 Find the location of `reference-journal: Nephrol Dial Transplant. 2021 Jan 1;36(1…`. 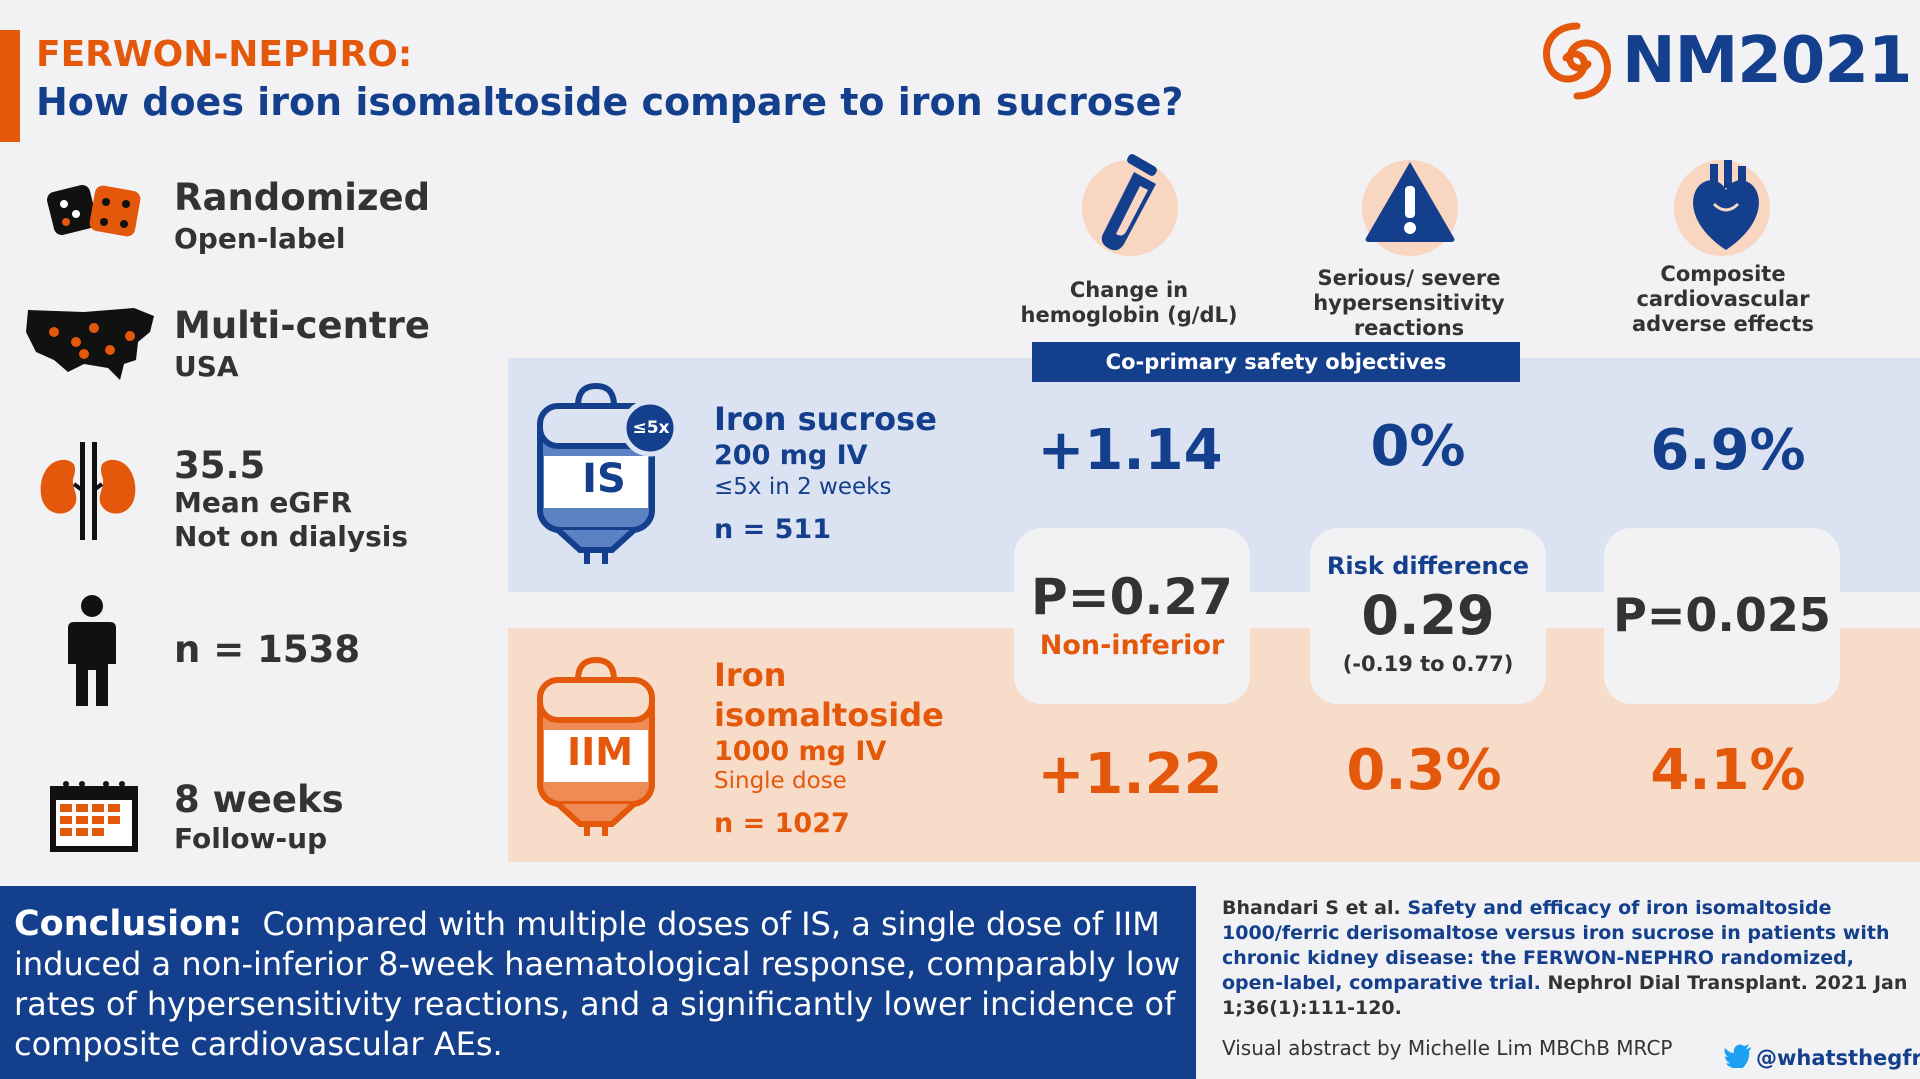

reference-journal: Nephrol Dial Transplant. 2021 Jan 1;36(1… is located at coordinates (1565, 995).